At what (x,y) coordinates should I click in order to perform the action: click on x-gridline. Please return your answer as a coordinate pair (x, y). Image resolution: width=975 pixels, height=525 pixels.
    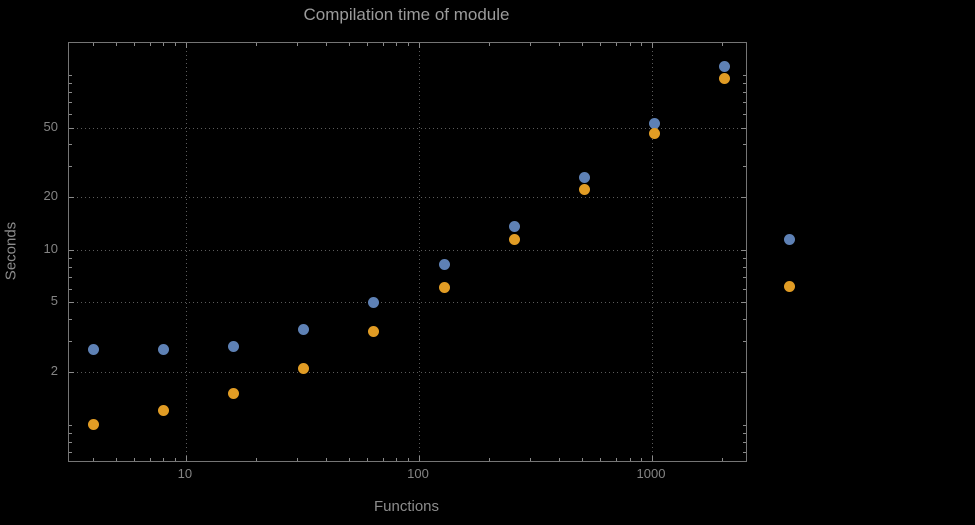
    Looking at the image, I should click on (652, 252).